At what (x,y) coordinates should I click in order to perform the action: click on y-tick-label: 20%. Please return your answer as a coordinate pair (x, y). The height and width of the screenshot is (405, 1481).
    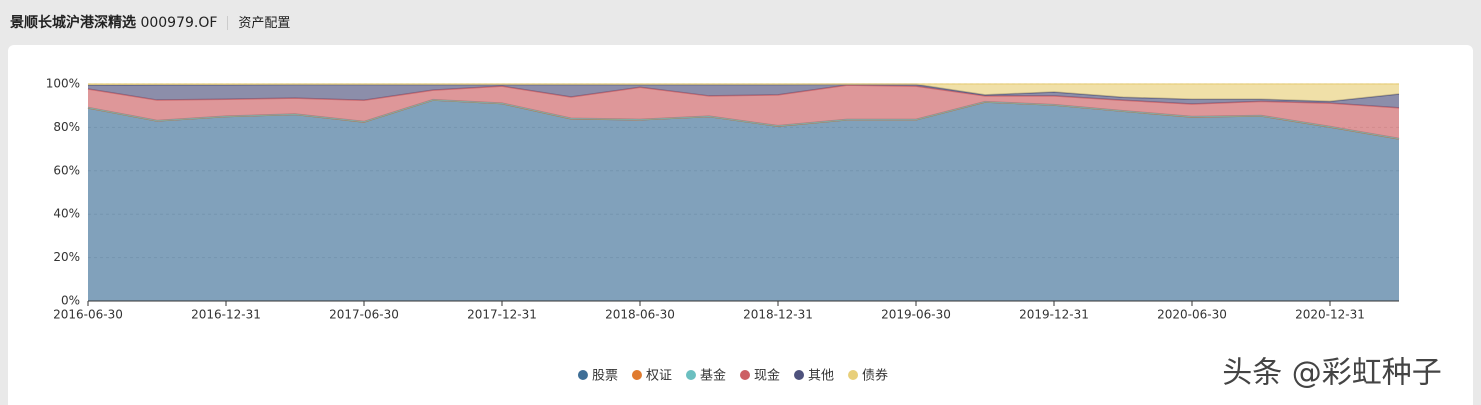
    Looking at the image, I should click on (66, 257).